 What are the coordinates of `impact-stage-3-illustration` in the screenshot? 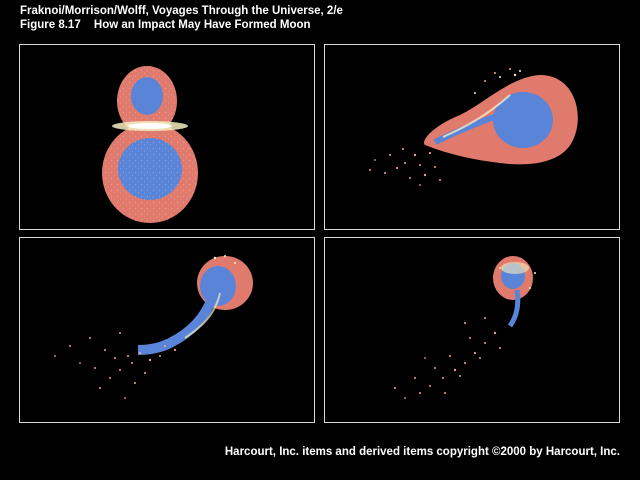 It's located at (153, 327).